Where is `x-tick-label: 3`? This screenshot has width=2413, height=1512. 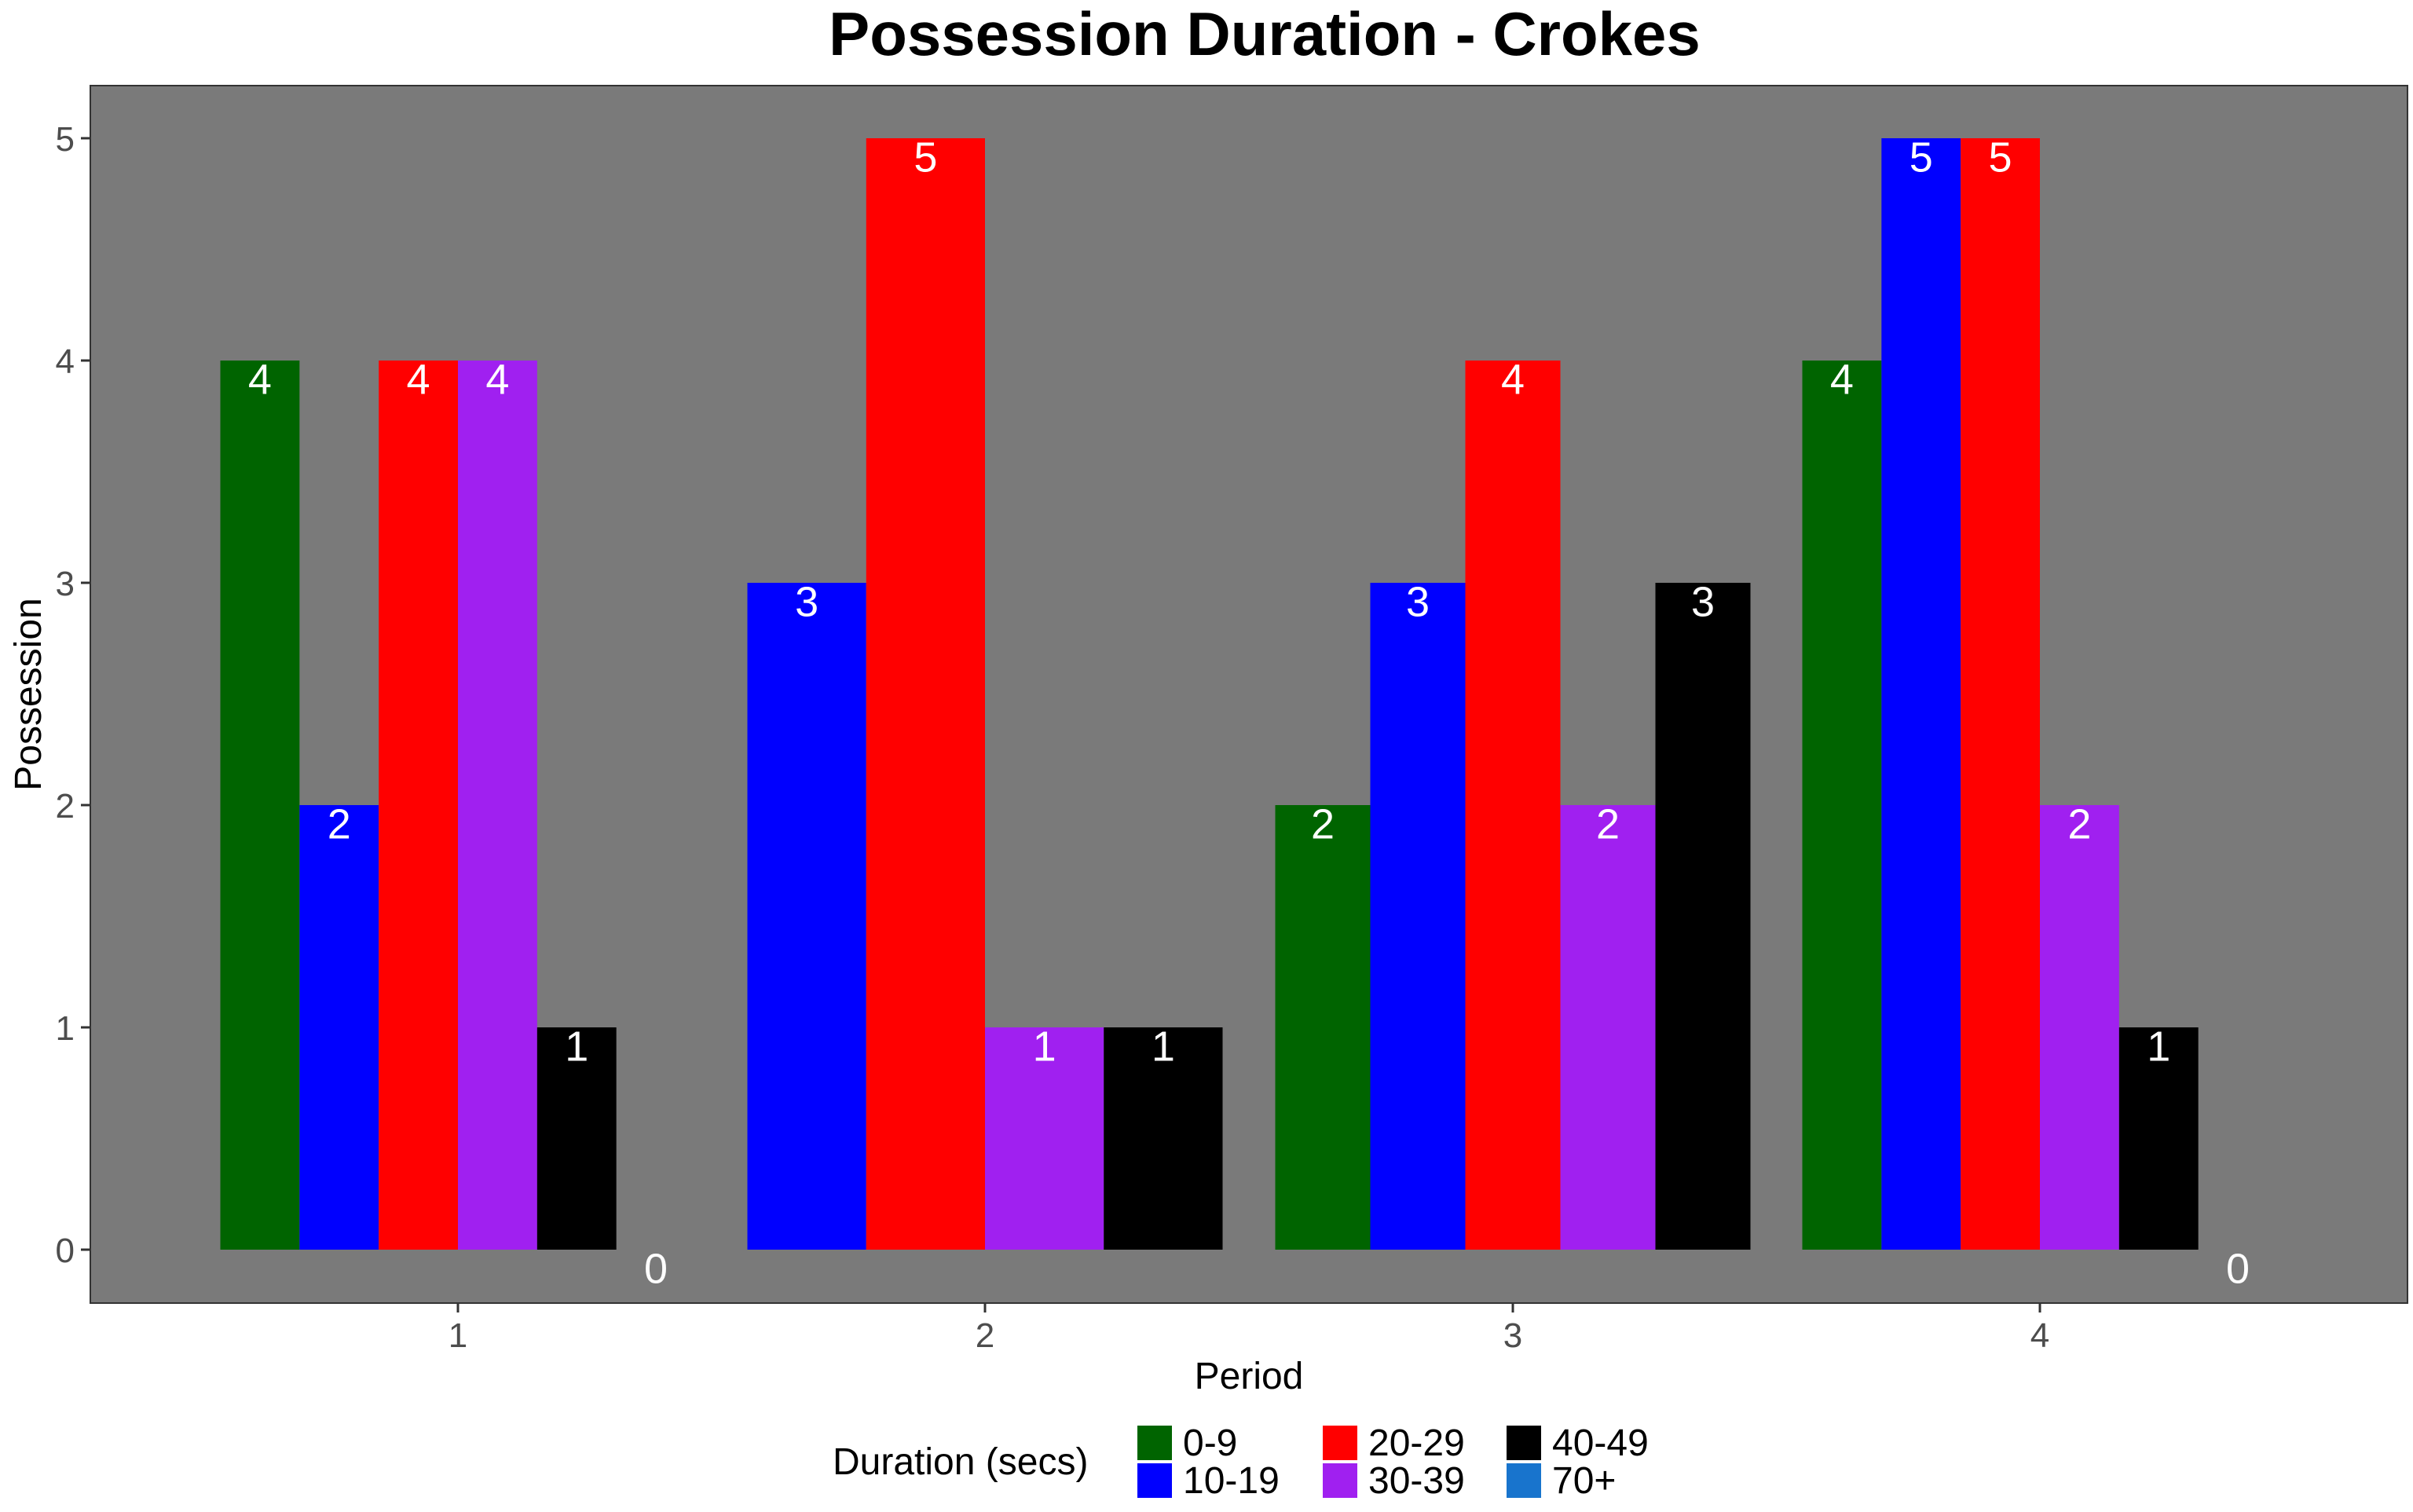
x-tick-label: 3 is located at coordinates (1512, 1335).